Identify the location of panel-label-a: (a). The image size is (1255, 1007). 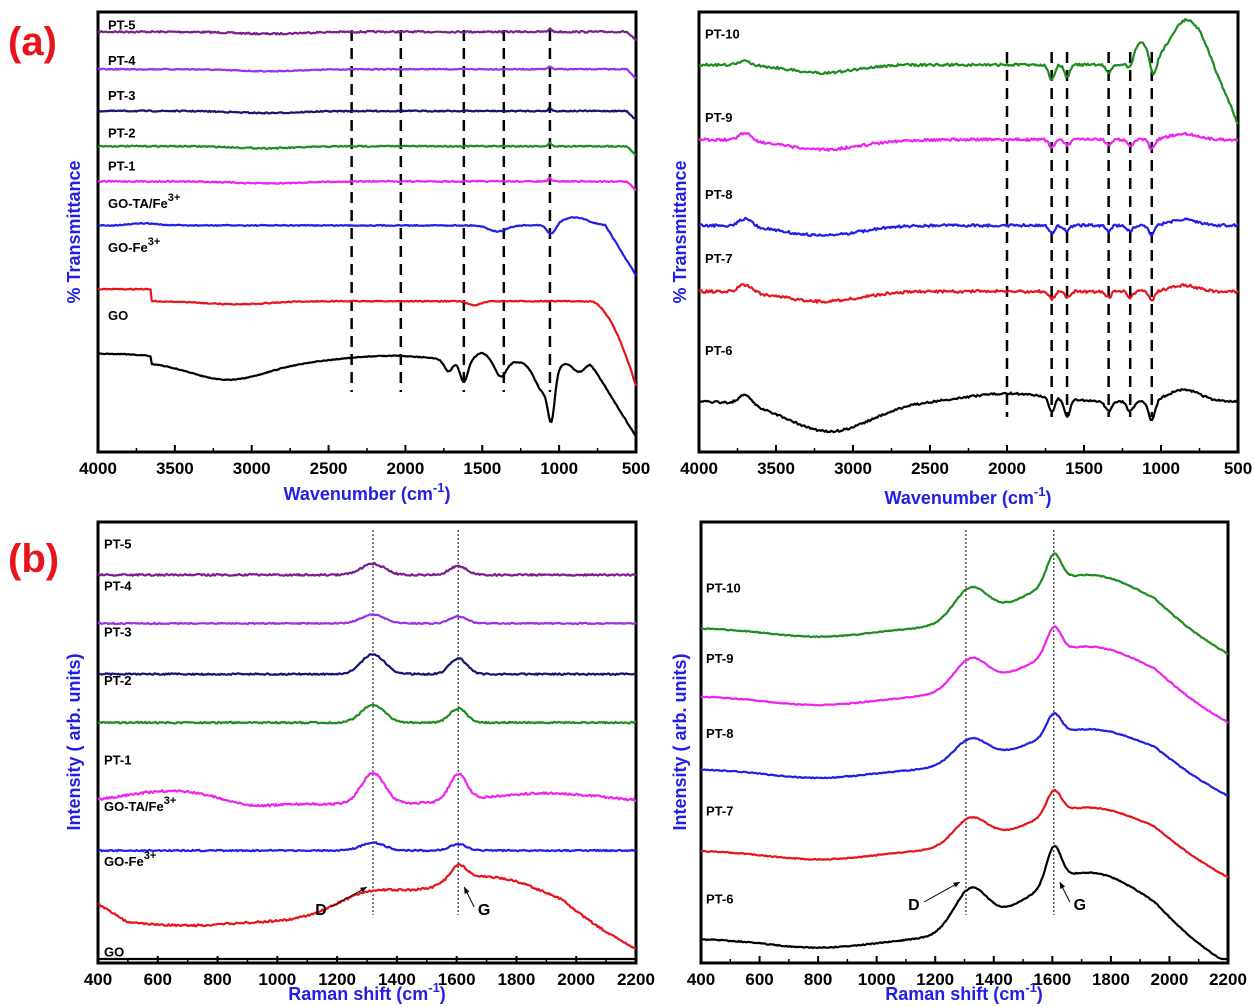
(32, 42).